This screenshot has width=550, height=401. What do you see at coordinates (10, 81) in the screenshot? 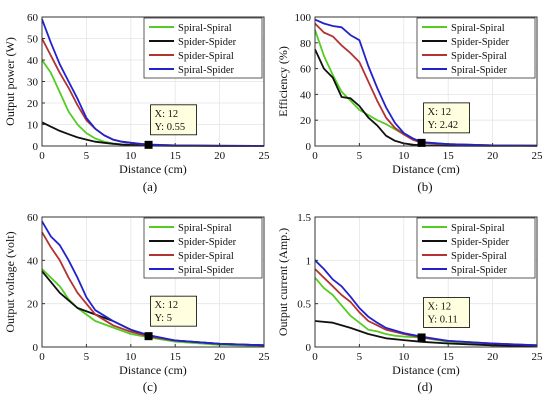
I see `y-axis-label: Output power (W)` at bounding box center [10, 81].